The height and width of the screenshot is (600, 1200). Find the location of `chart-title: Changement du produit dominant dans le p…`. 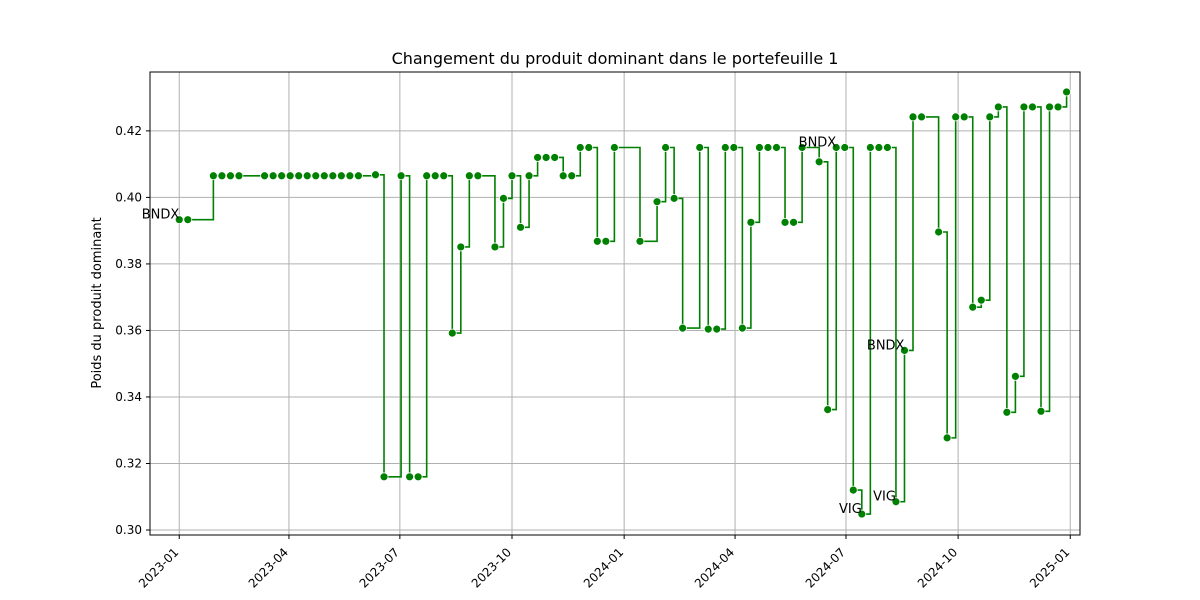

chart-title: Changement du produit dominant dans le p… is located at coordinates (615, 58).